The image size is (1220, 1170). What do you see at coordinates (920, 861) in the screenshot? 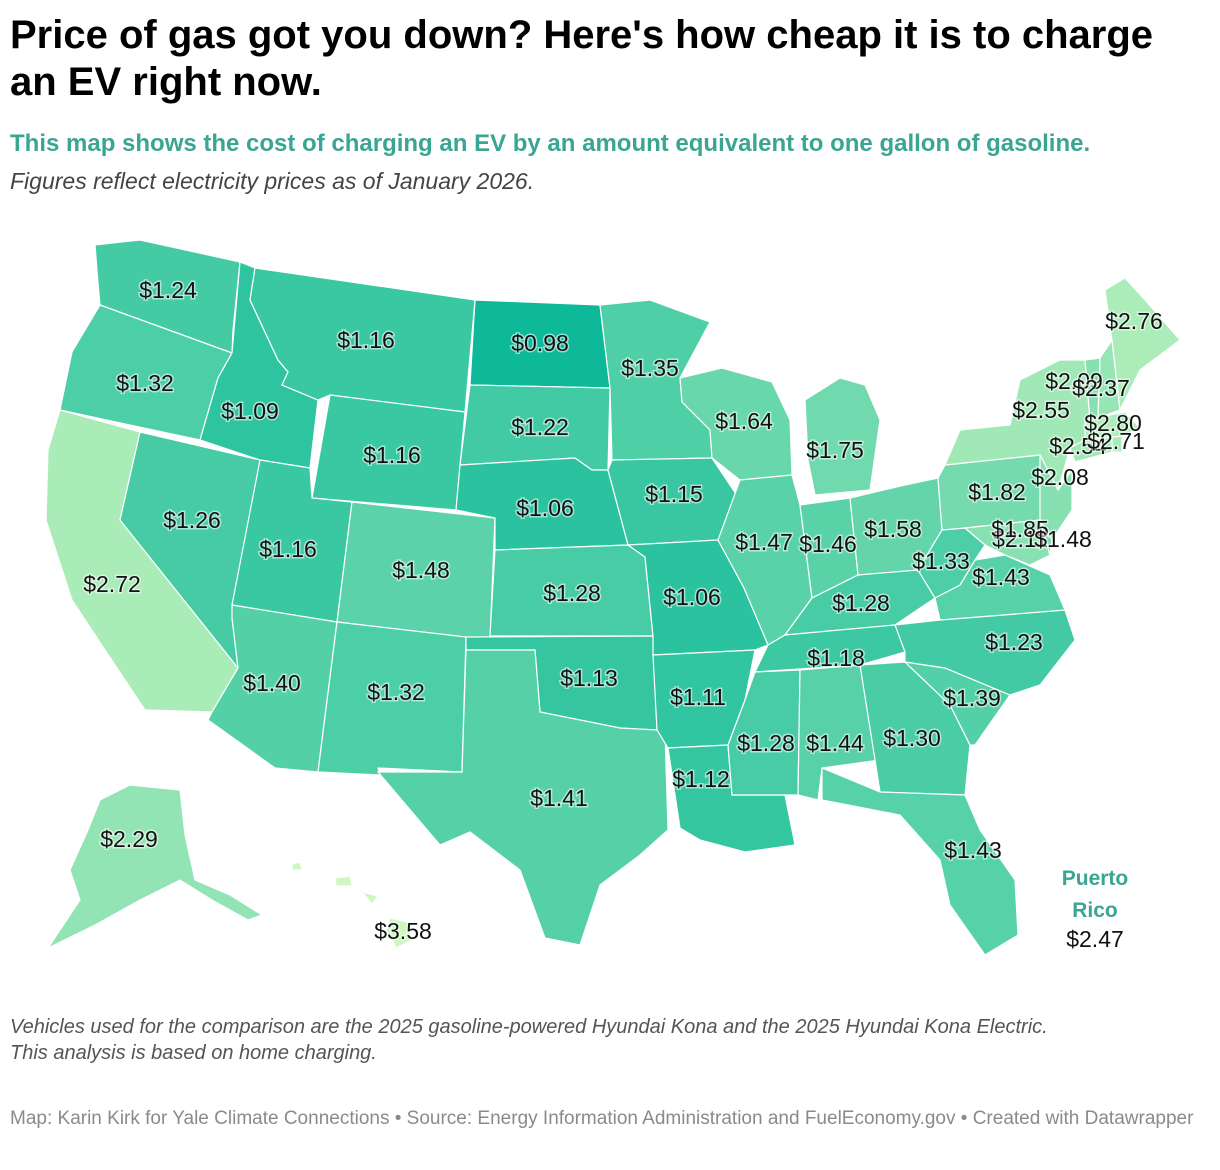
I see `state-shape-FL` at bounding box center [920, 861].